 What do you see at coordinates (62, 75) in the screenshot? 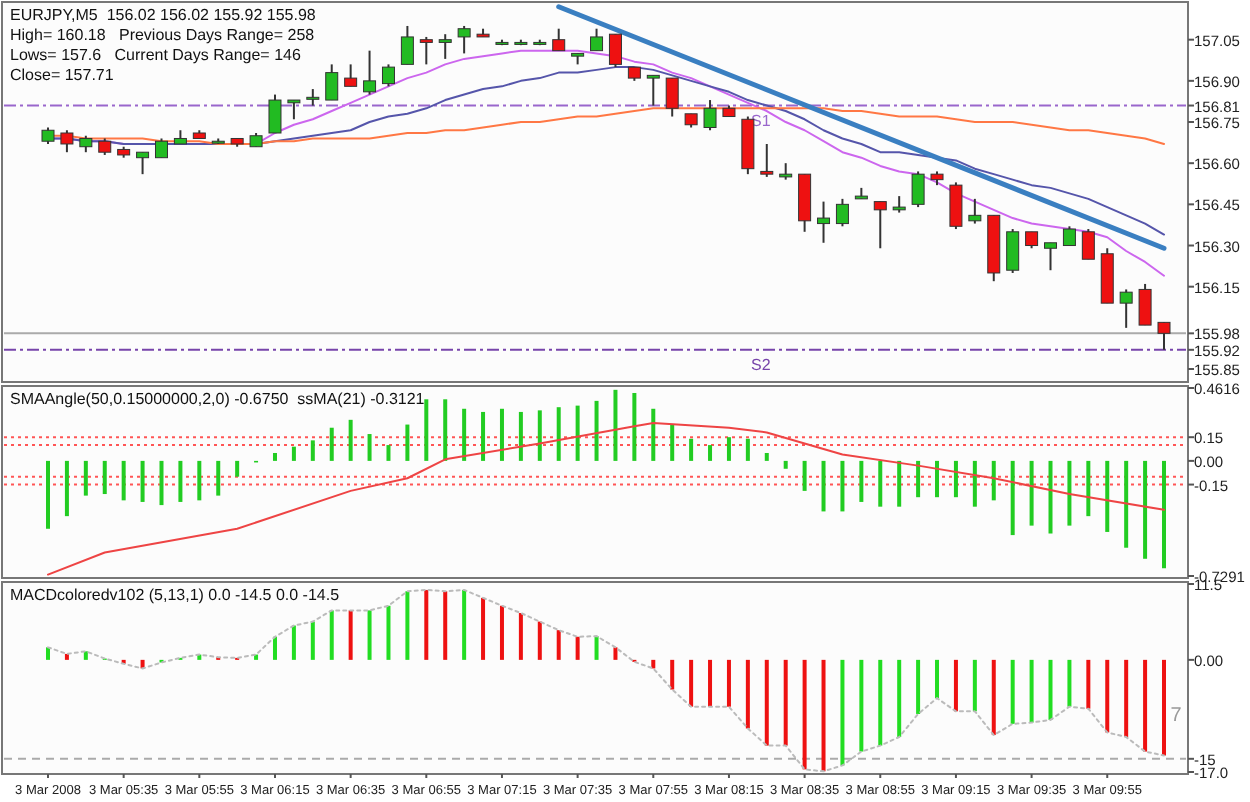
I see `annotation: Close= 157.71` at bounding box center [62, 75].